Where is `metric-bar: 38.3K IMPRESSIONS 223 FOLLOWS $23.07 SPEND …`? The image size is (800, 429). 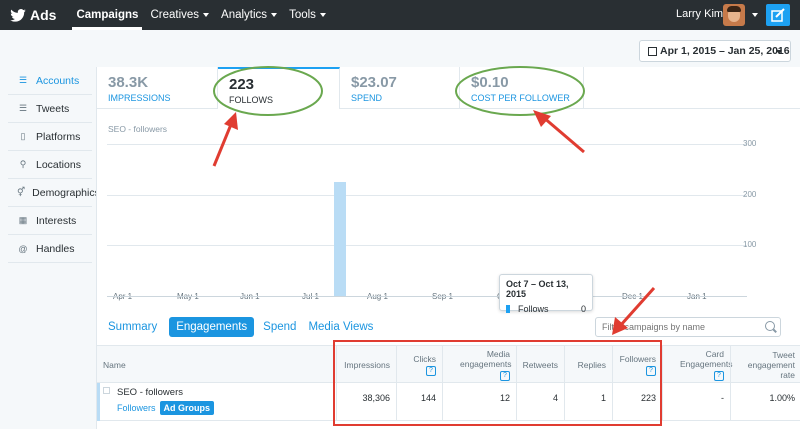 metric-bar: 38.3K IMPRESSIONS 223 FOLLOWS $23.07 SPEND … is located at coordinates (448, 88).